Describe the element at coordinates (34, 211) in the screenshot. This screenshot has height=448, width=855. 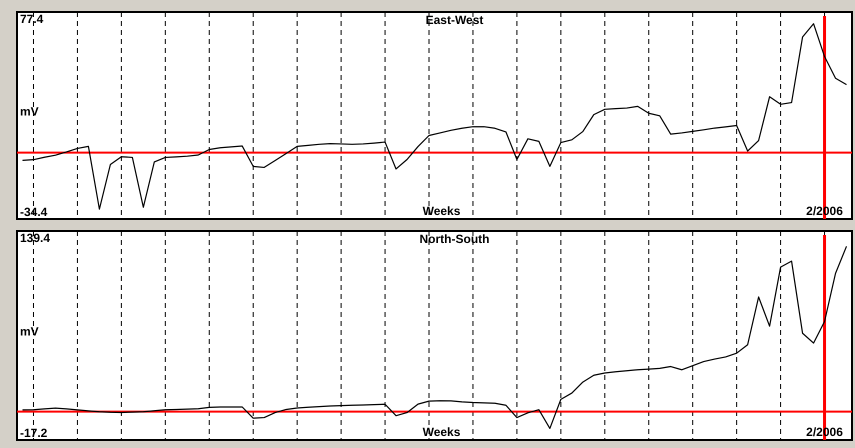
I see `y-tick-label: -34.4` at that location.